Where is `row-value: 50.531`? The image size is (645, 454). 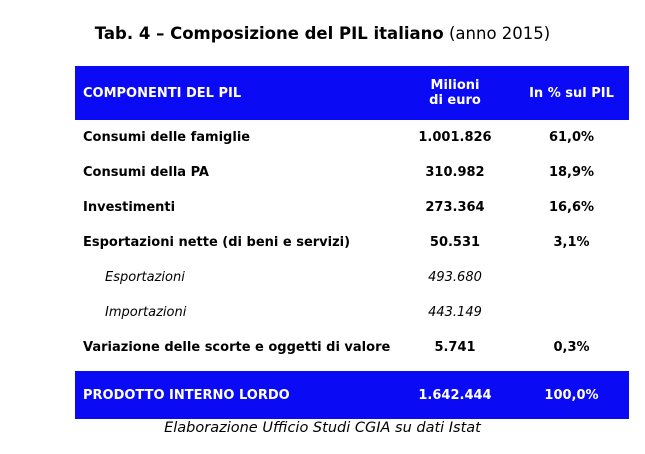 row-value: 50.531 is located at coordinates (455, 242).